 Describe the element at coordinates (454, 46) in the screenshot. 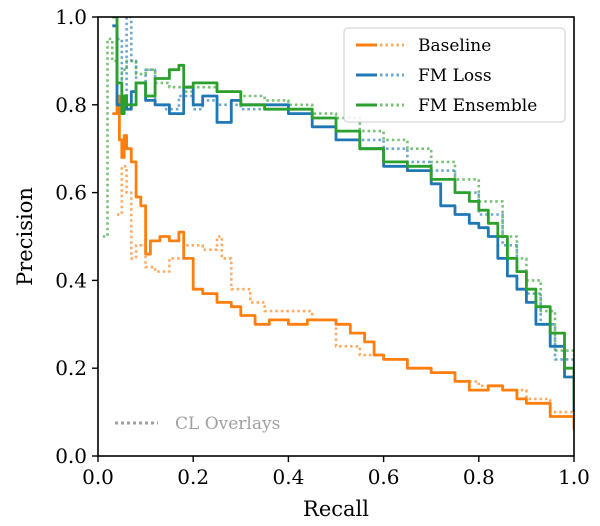

I see `legend-label: Baseline` at that location.